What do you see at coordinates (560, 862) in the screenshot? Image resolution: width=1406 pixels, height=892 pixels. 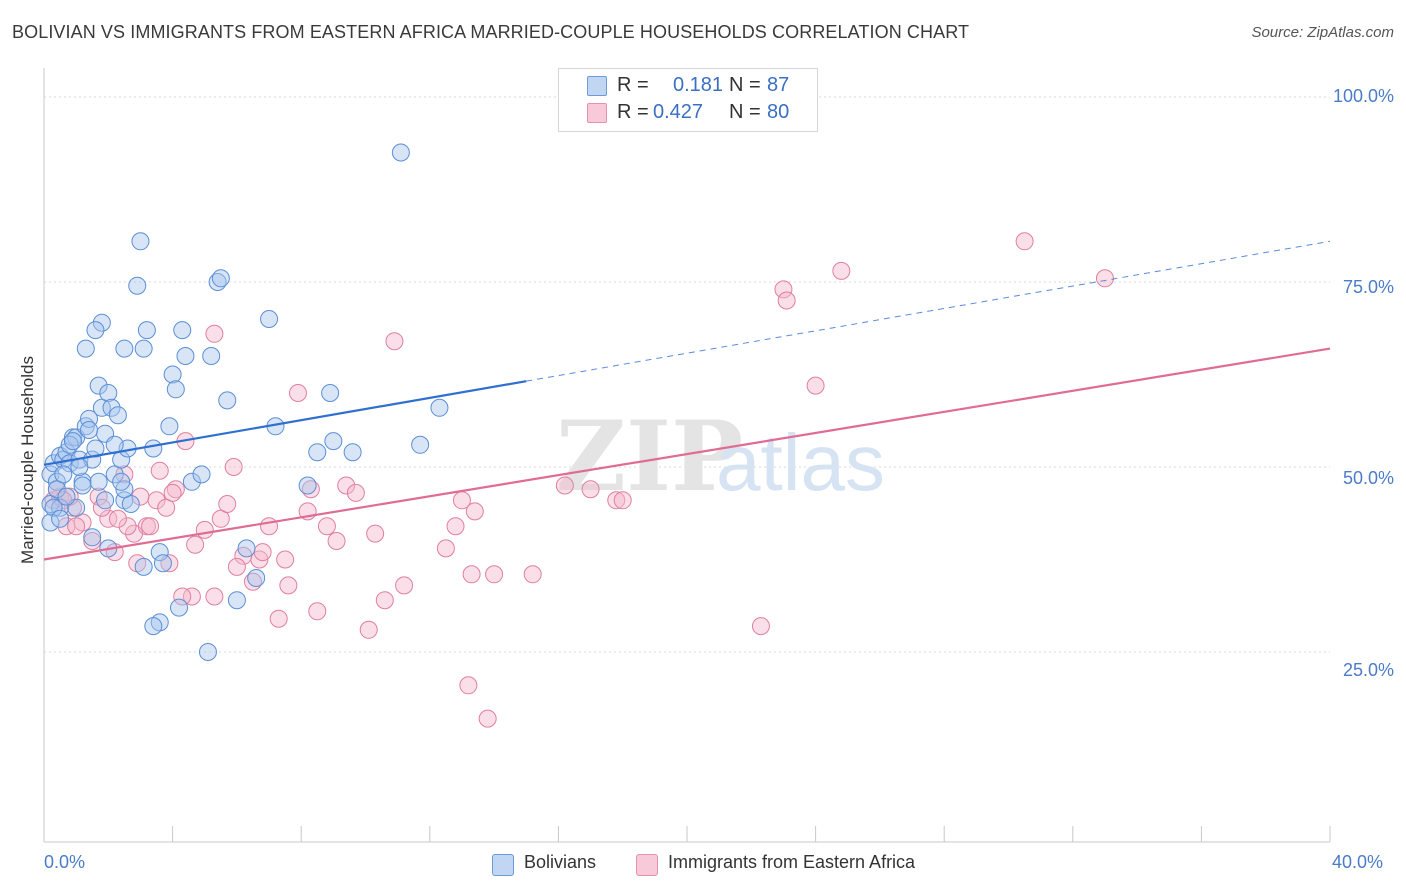 I see `bottom-legend-label-bolivians: Bolivians` at bounding box center [560, 862].